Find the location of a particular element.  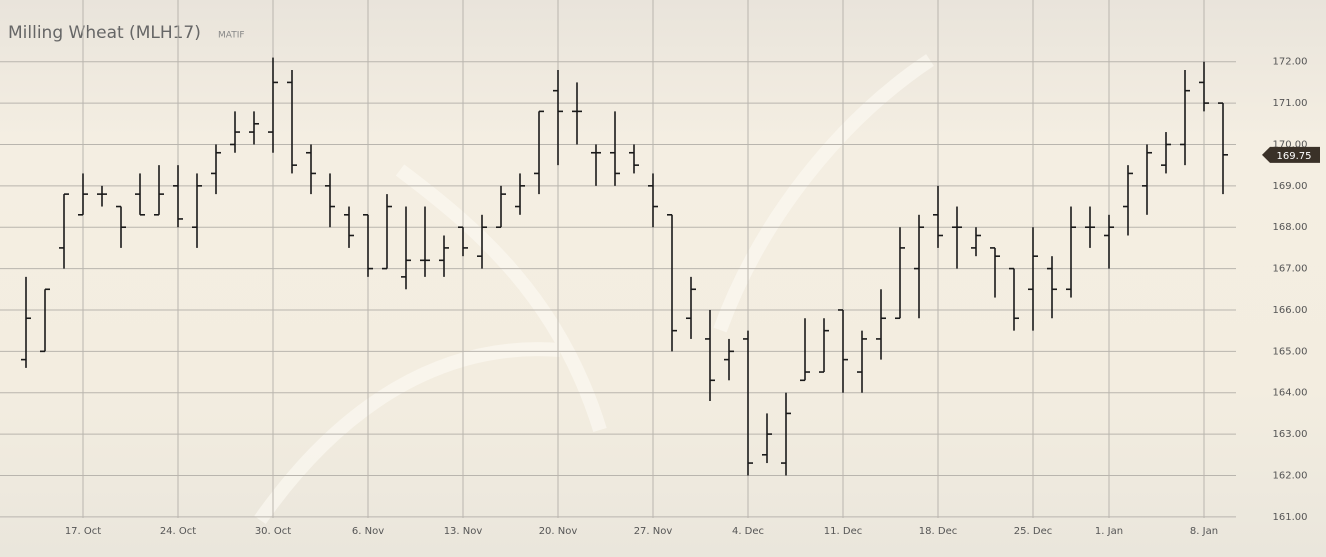

x-tick-label: 30. Oct is located at coordinates (273, 531).